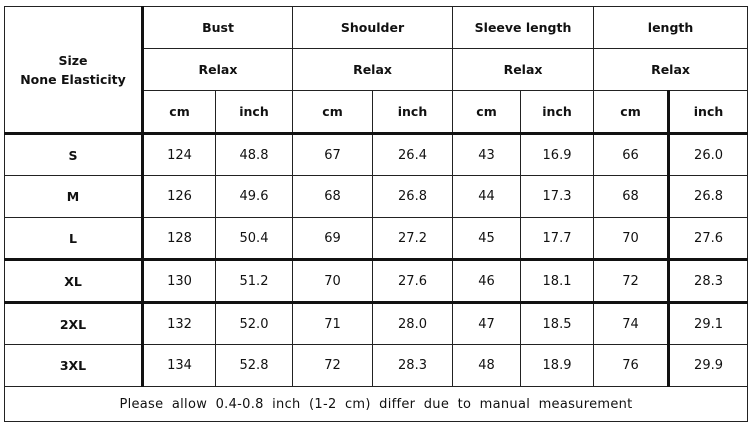 The height and width of the screenshot is (425, 750). What do you see at coordinates (523, 27) in the screenshot?
I see `group-header-sleeve-length: Sleeve length` at bounding box center [523, 27].